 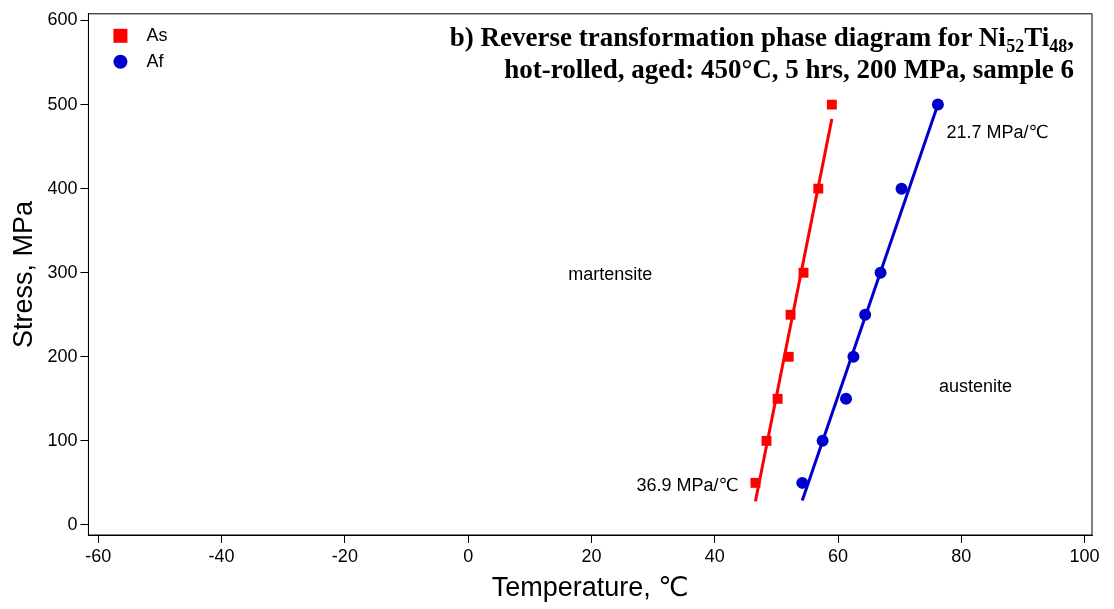 What do you see at coordinates (157, 34) in the screenshot?
I see `legend-label: As` at bounding box center [157, 34].